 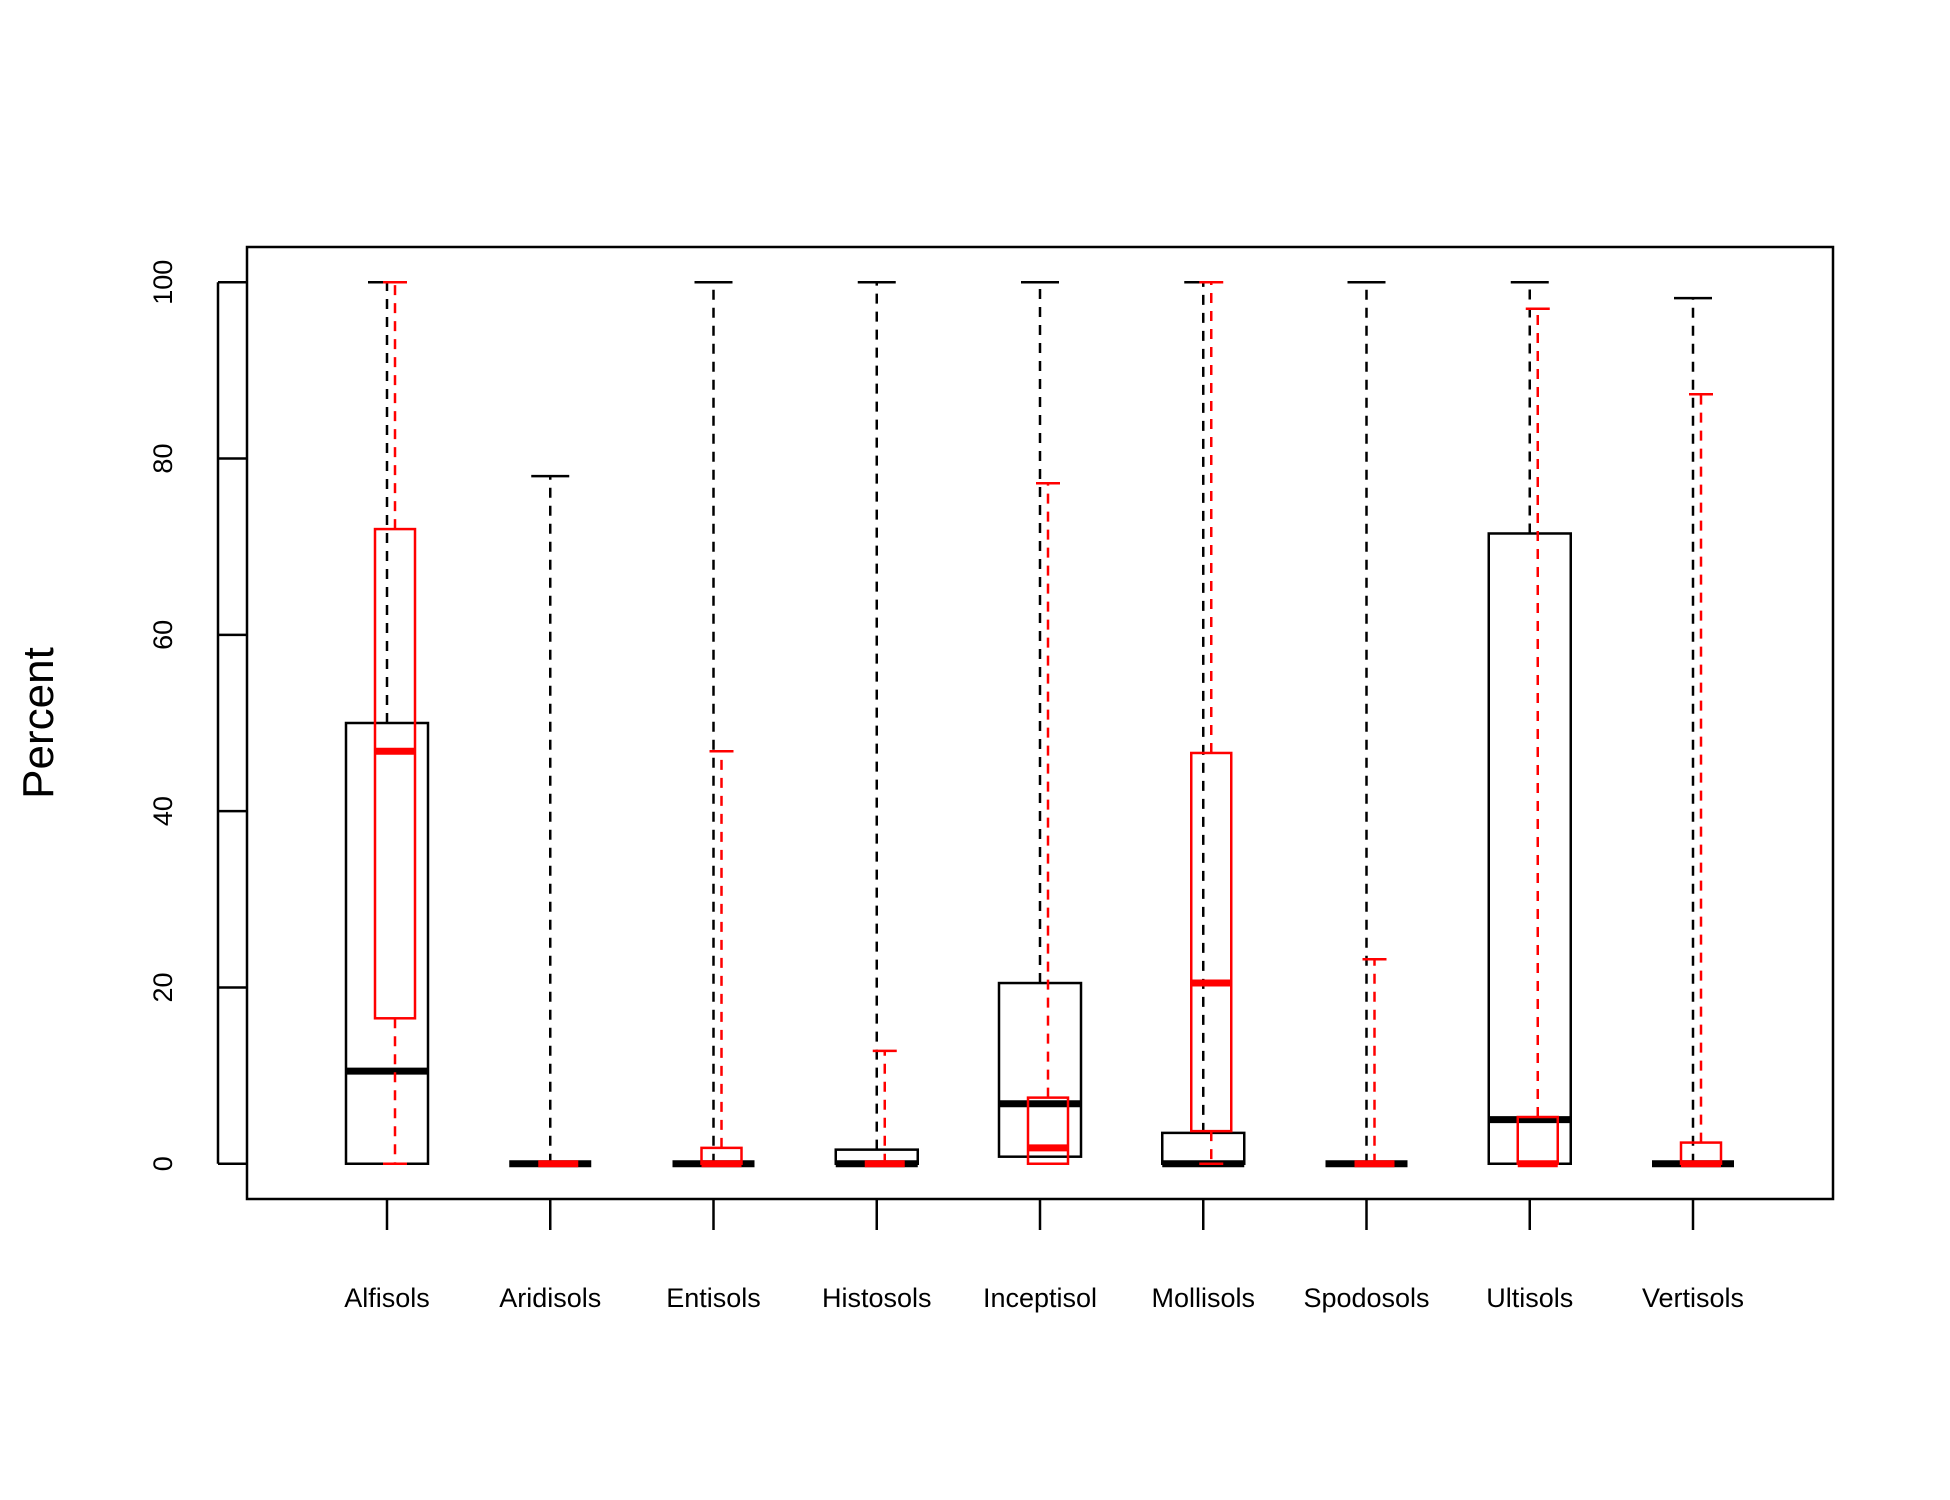 I want to click on y-tick-label: 40, so click(x=163, y=811).